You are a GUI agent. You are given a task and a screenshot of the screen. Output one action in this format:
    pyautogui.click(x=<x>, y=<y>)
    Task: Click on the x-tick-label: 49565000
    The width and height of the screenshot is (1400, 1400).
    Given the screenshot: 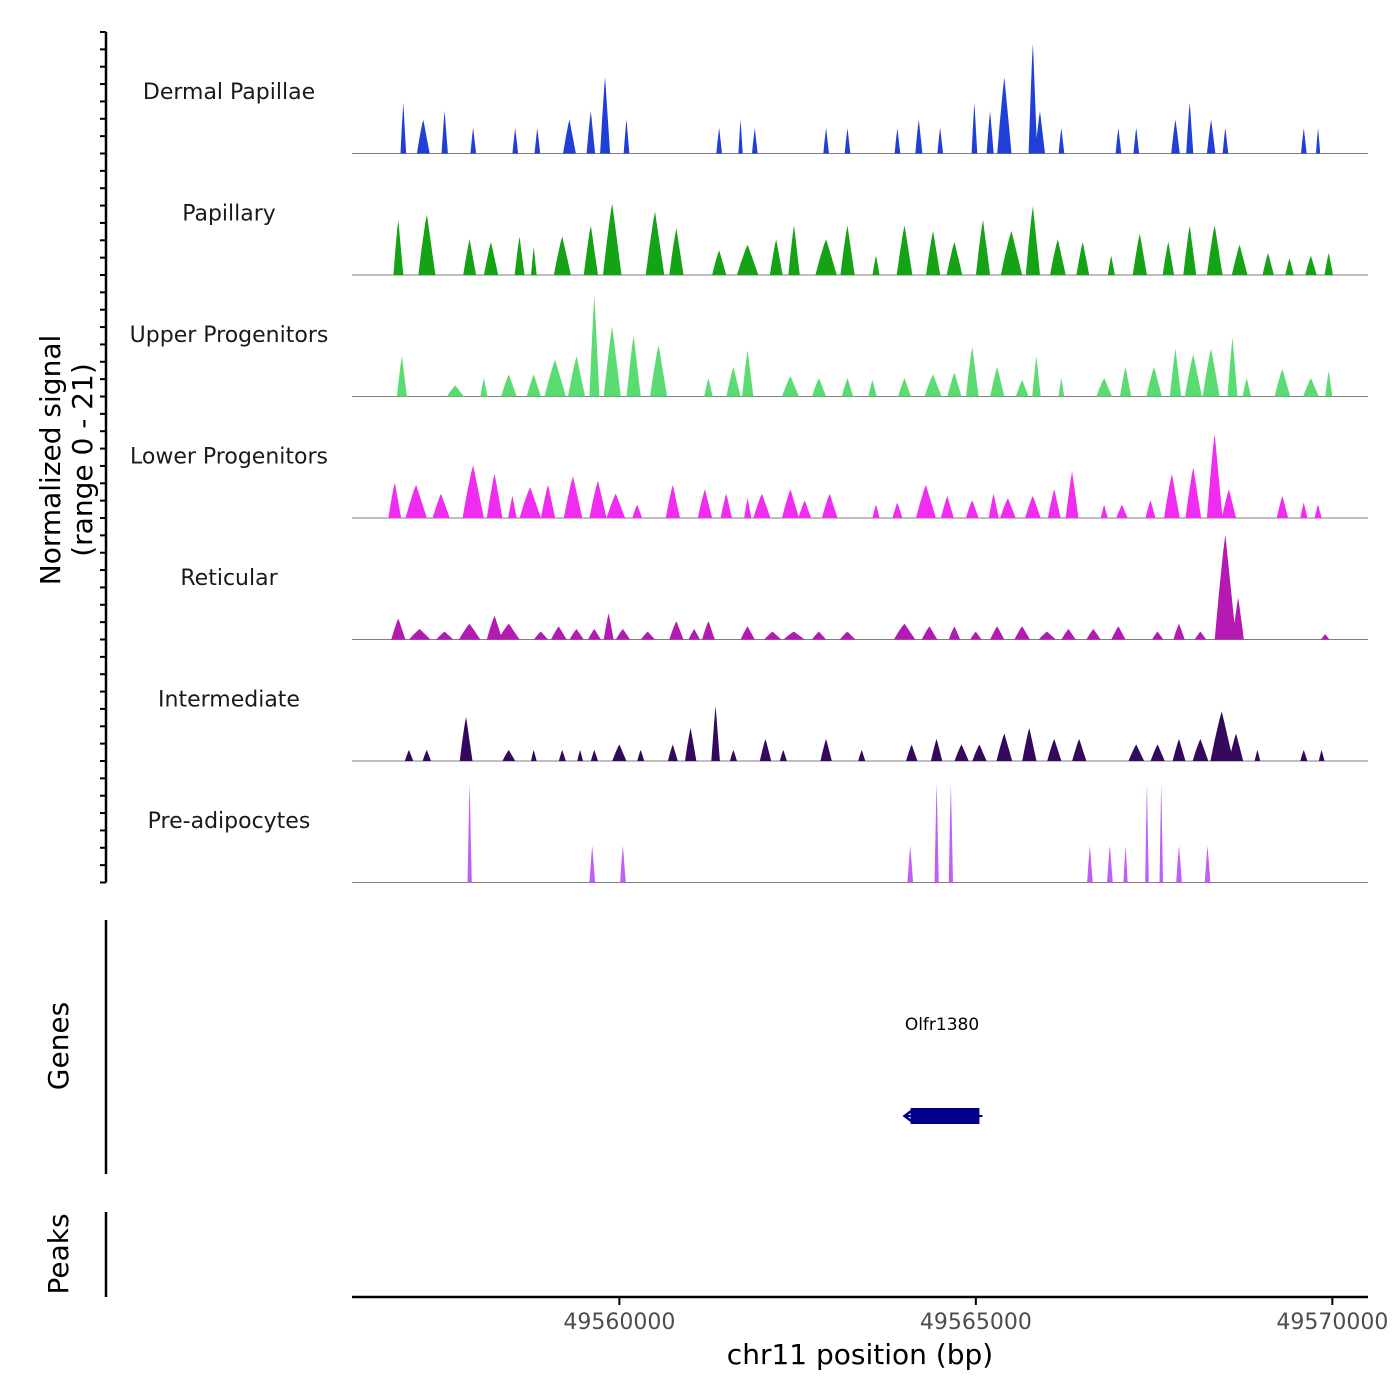 What is the action you would take?
    pyautogui.click(x=976, y=1322)
    